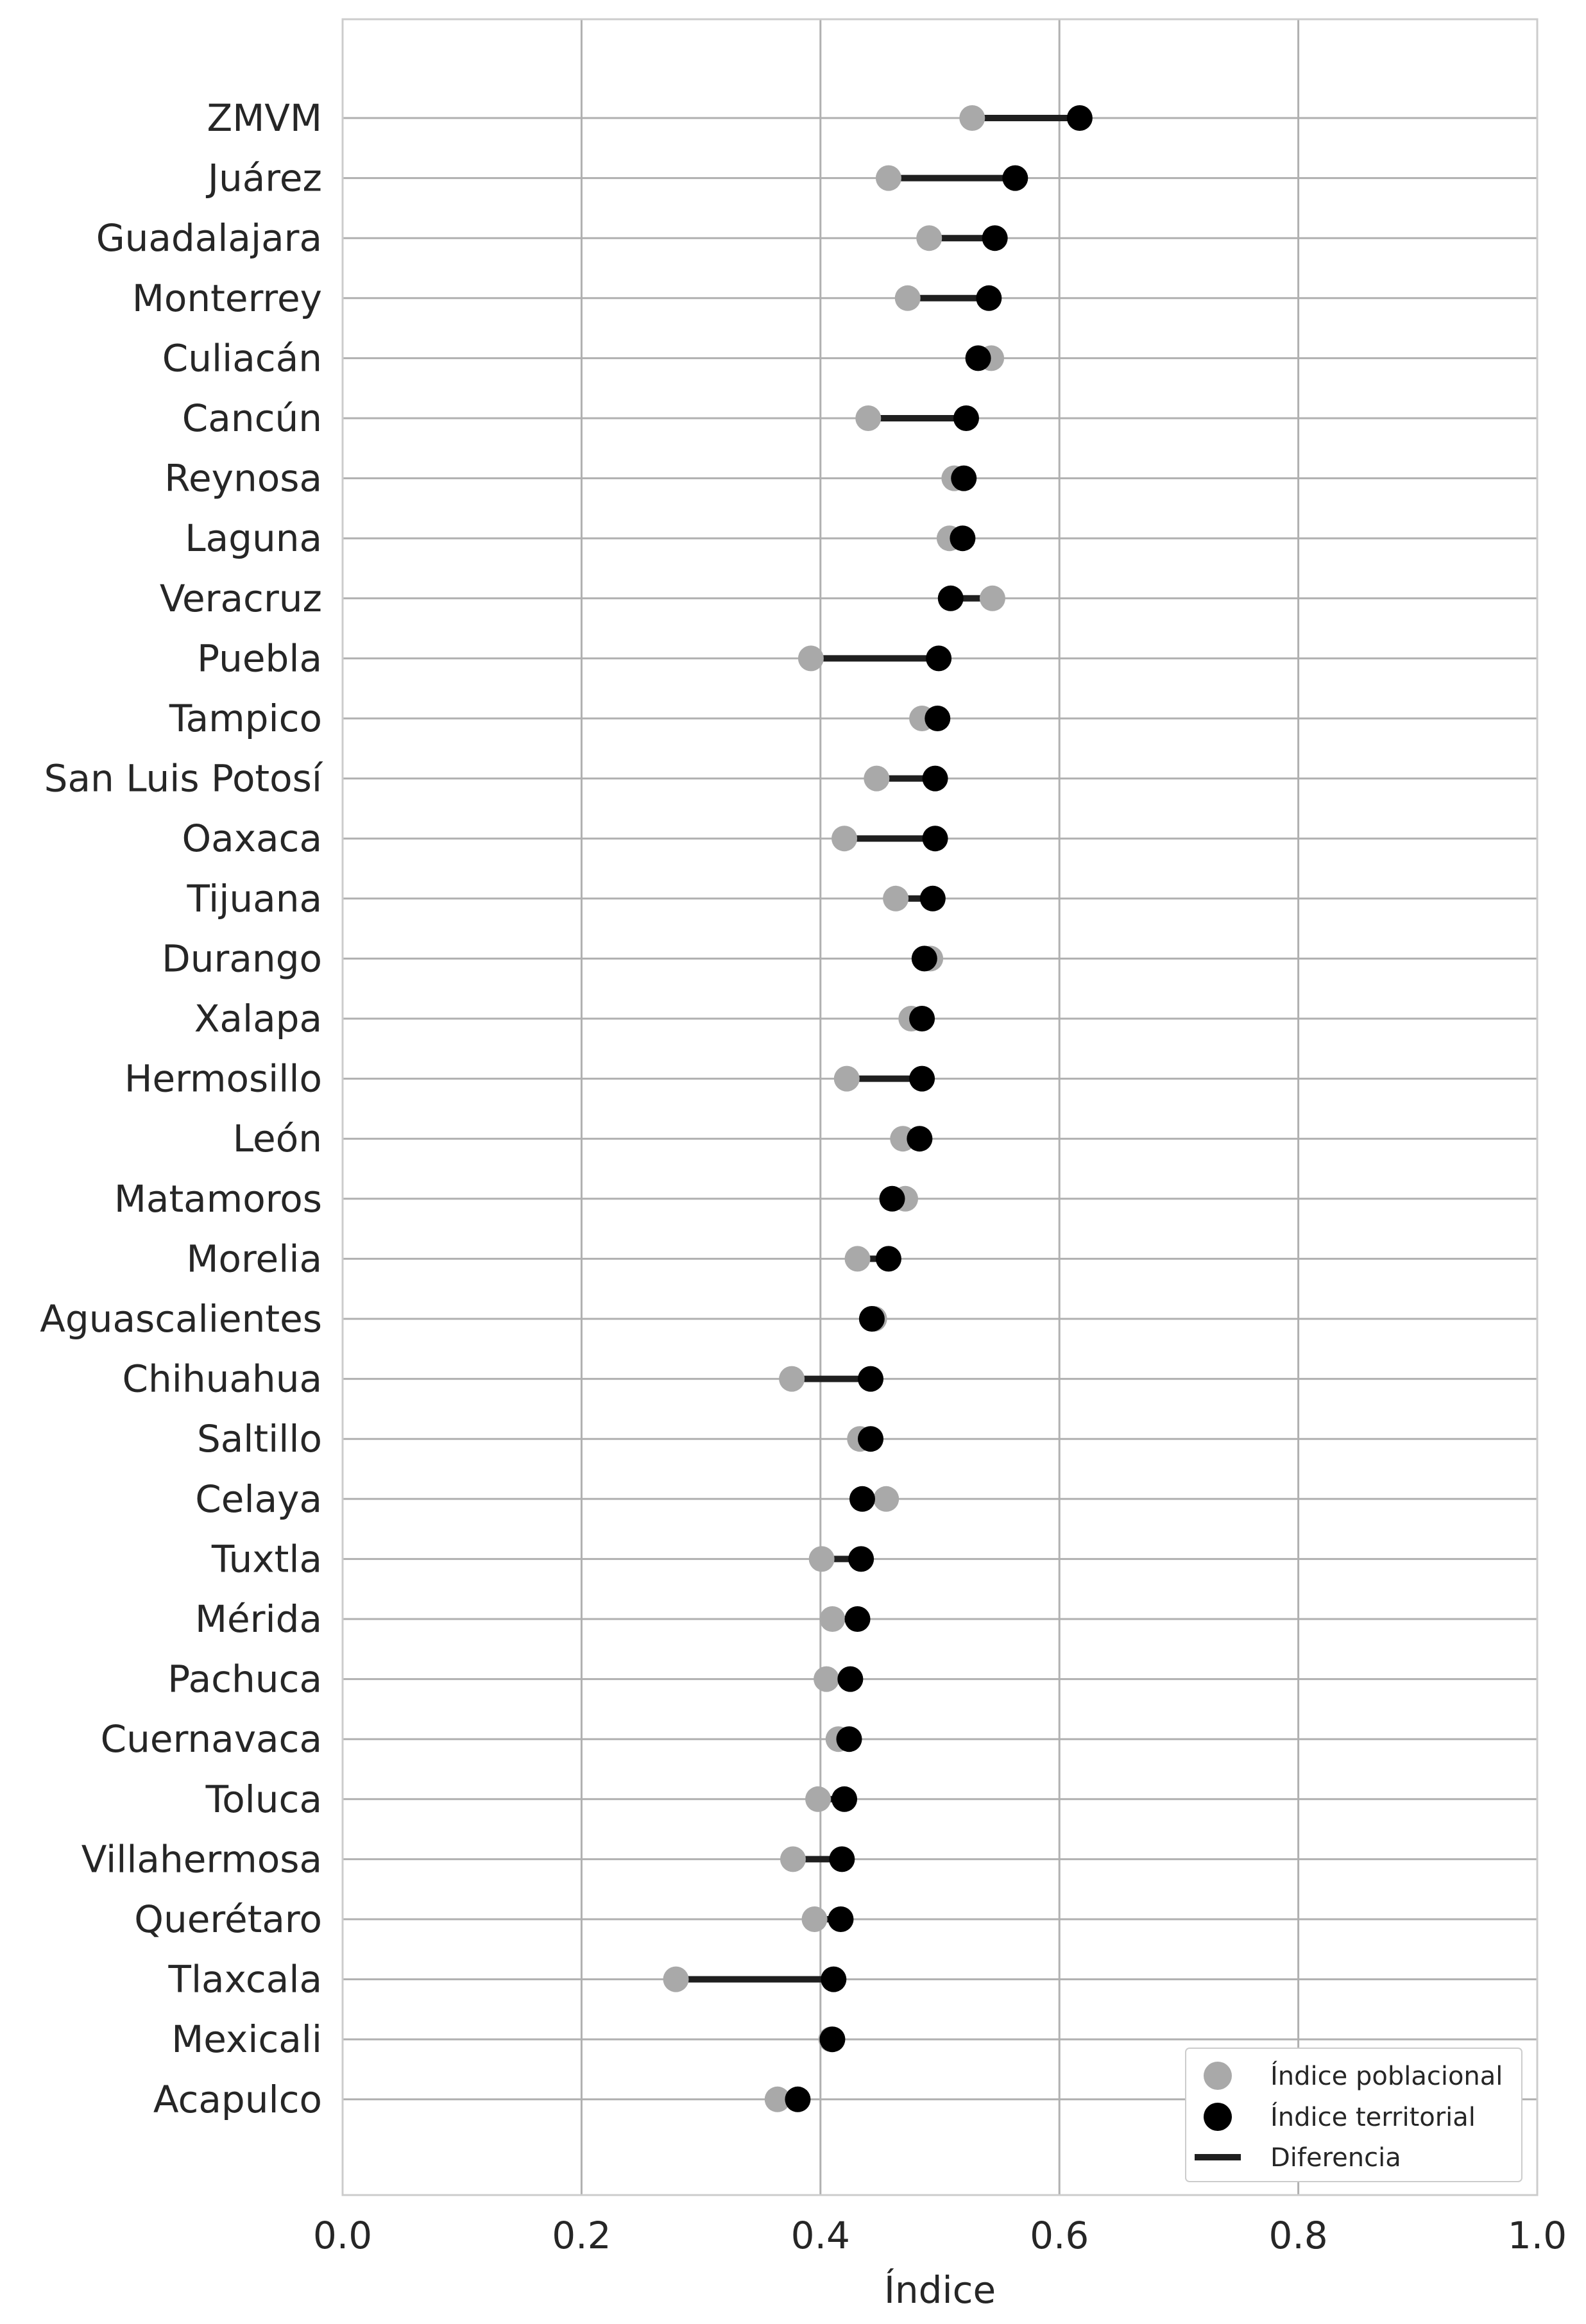 Image resolution: width=1586 pixels, height=2324 pixels. I want to click on y-tick-label: Laguna, so click(253, 538).